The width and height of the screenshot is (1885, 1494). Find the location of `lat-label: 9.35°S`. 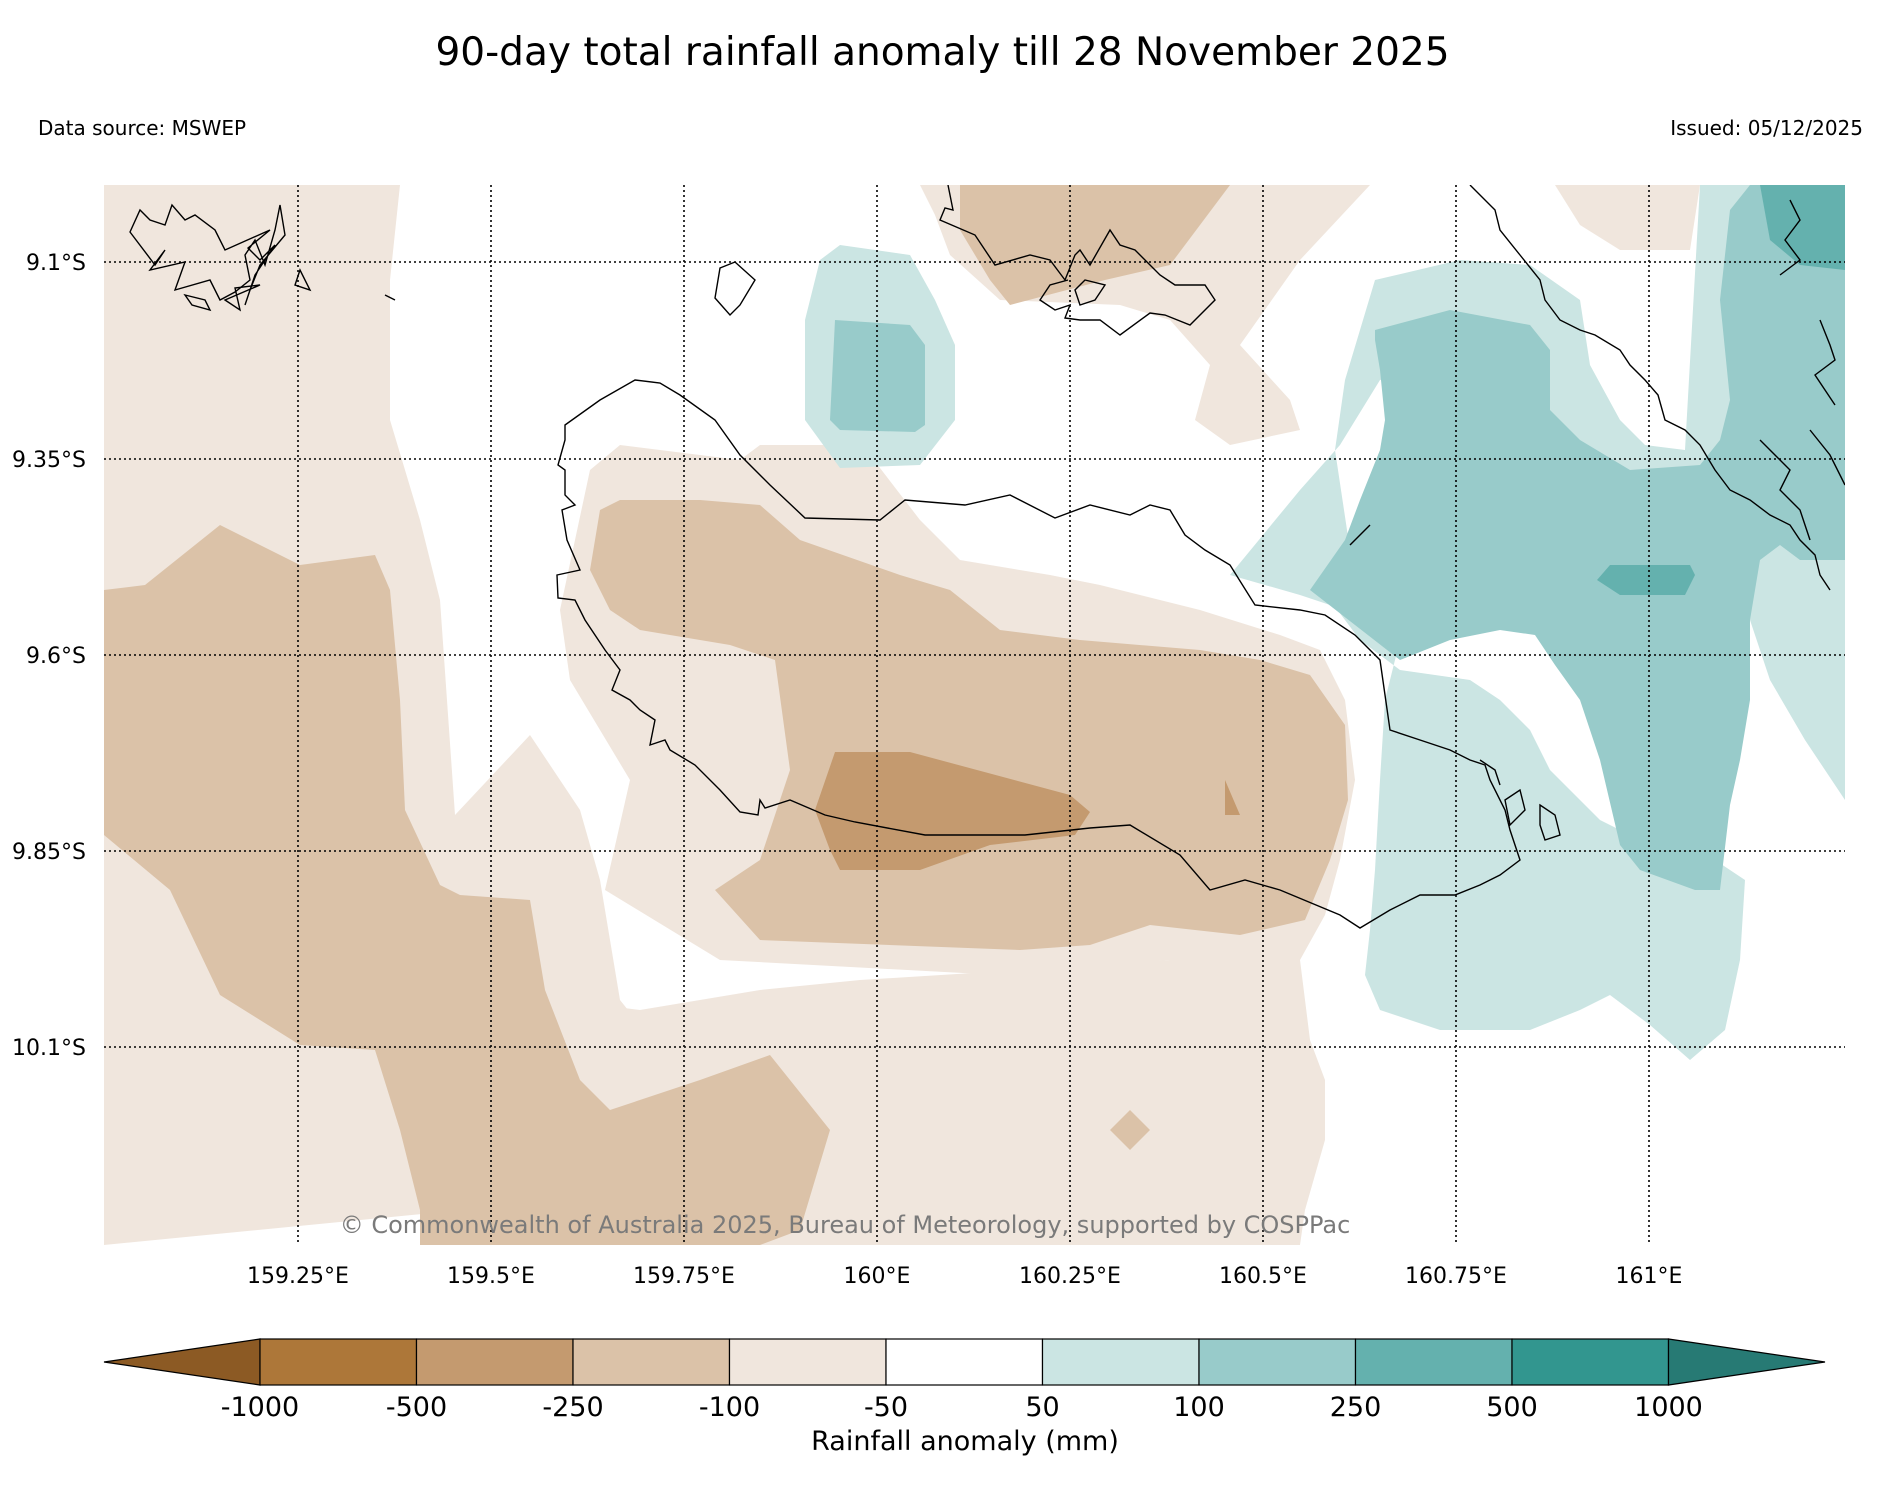

lat-label: 9.35°S is located at coordinates (49, 460).